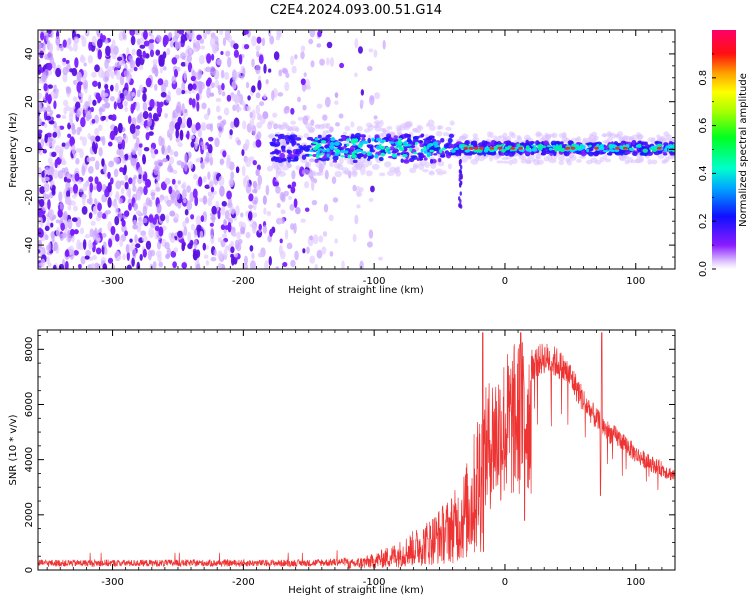  I want to click on colorbar-tick-label: 0.8, so click(703, 78).